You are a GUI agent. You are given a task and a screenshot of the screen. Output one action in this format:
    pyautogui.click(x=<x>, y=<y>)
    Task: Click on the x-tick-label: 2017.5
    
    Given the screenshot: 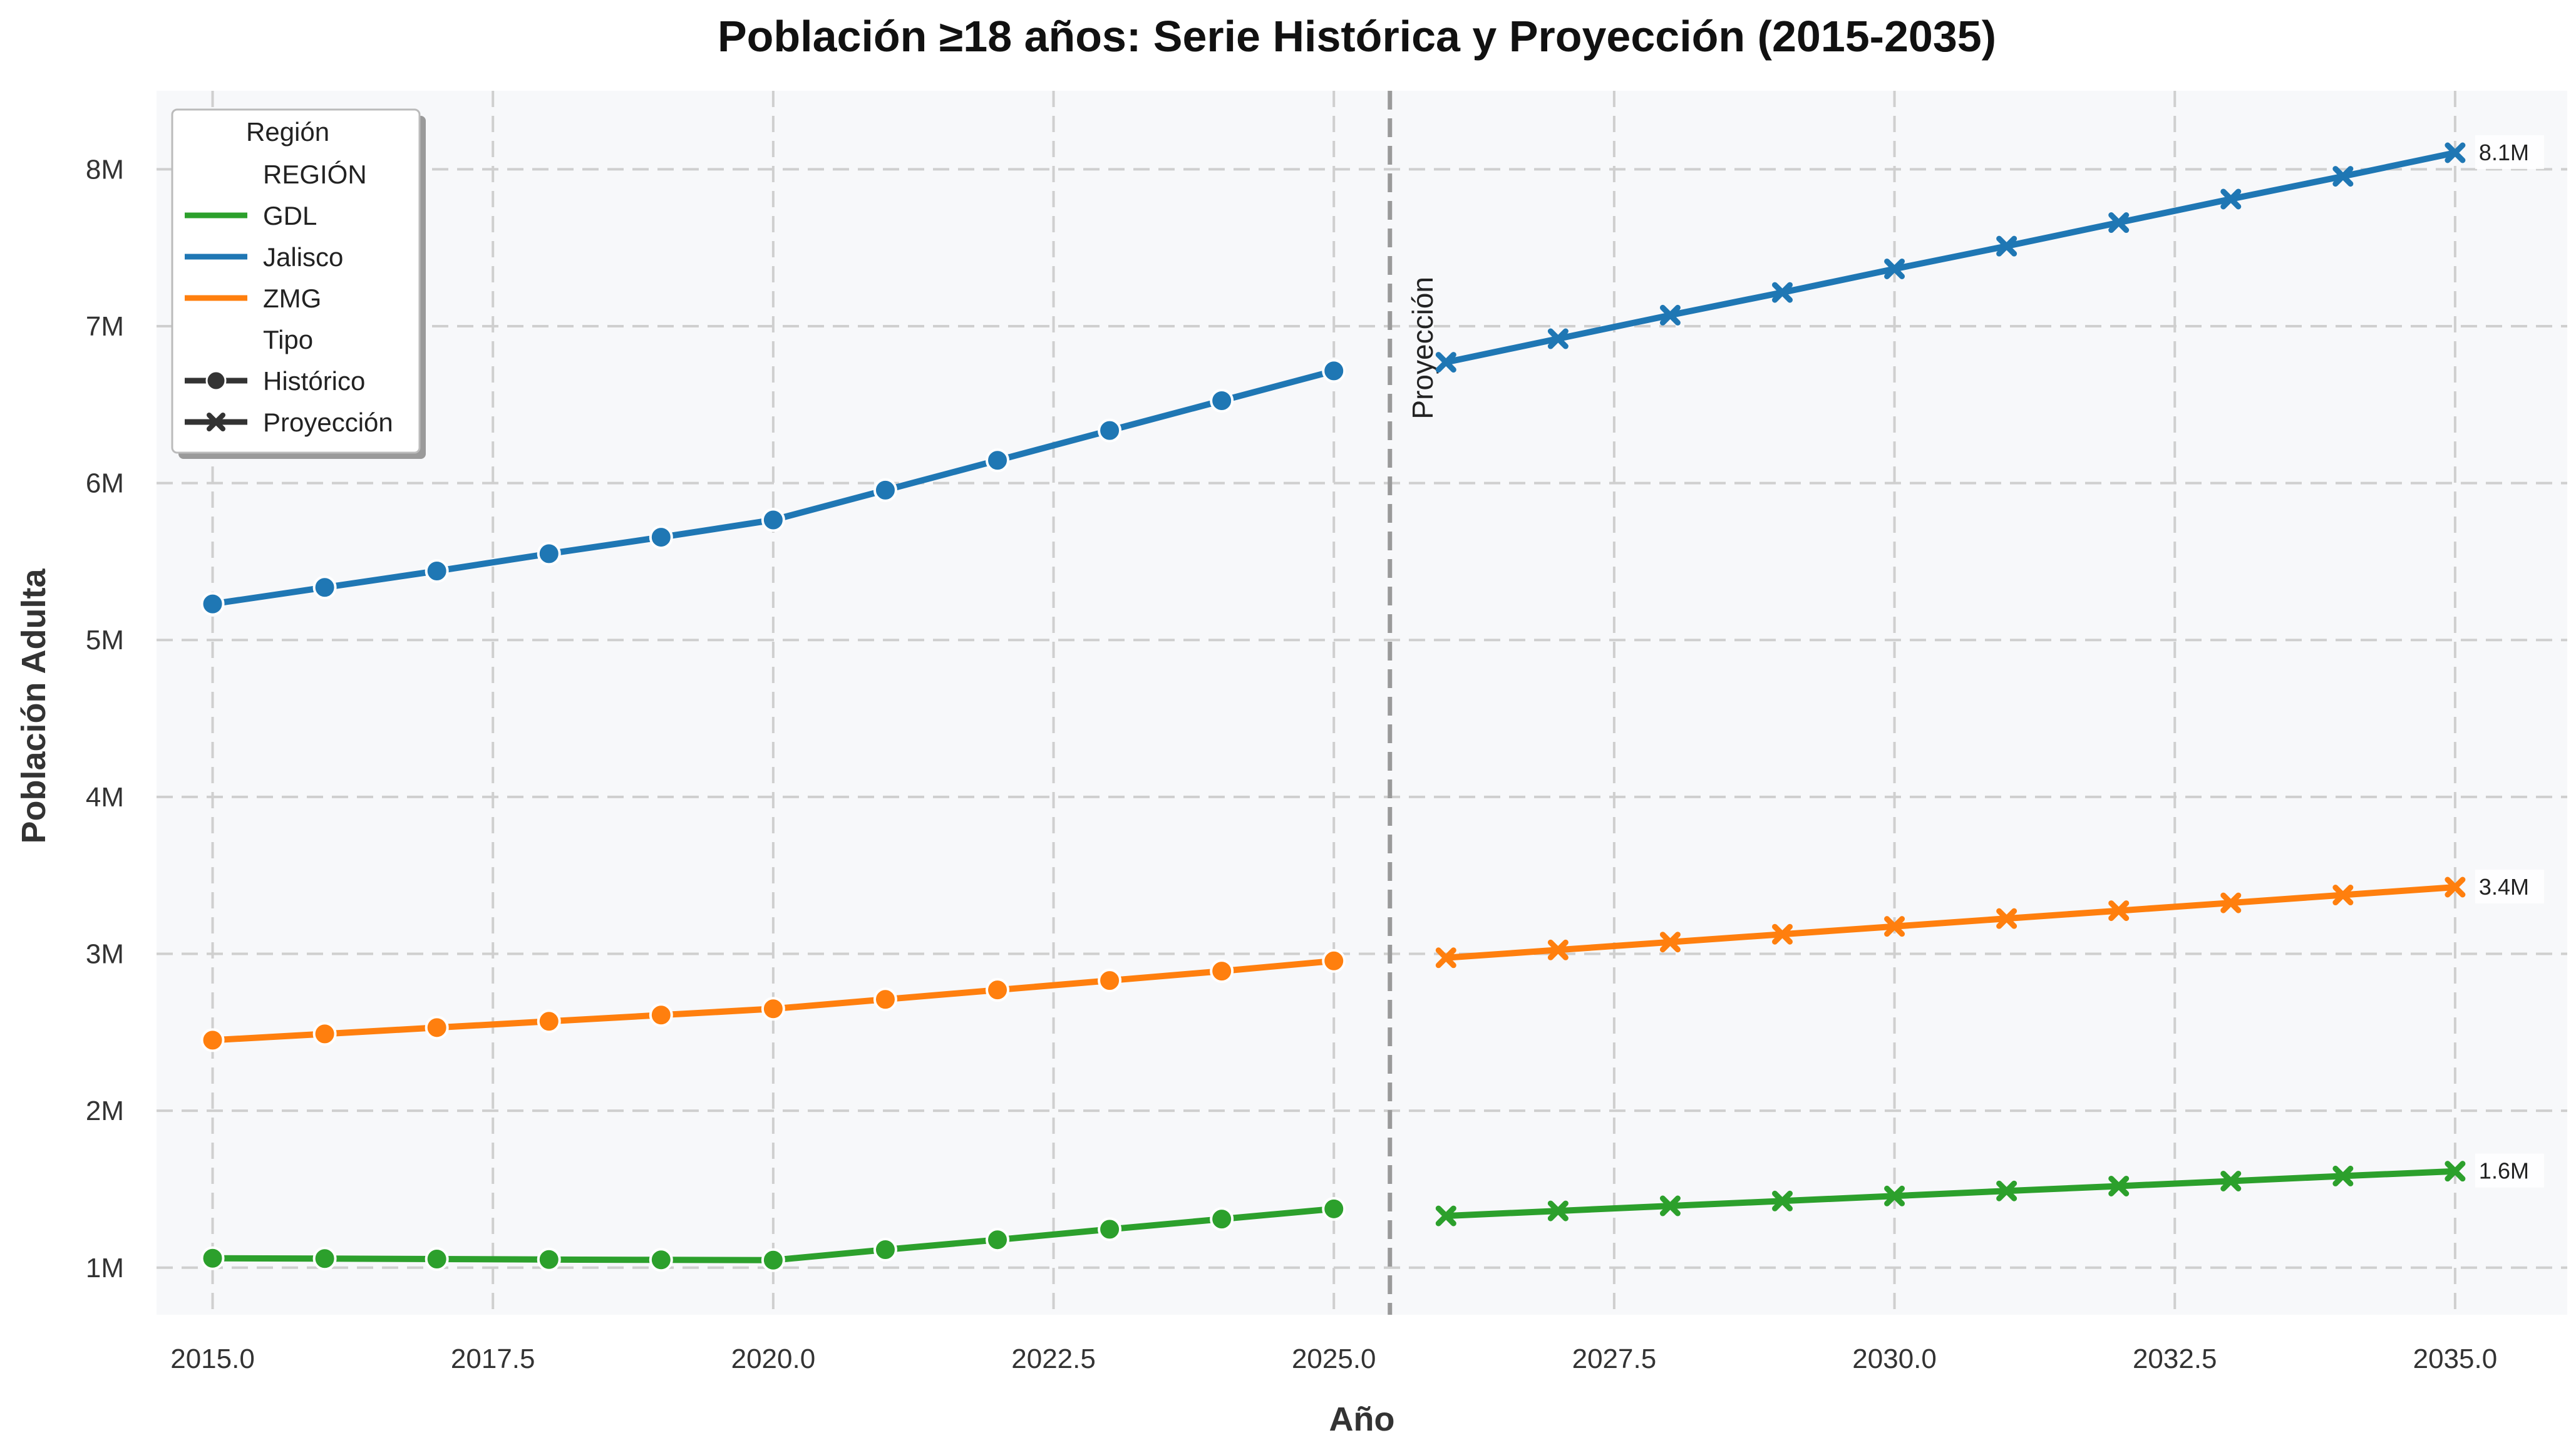 What is the action you would take?
    pyautogui.click(x=493, y=1359)
    